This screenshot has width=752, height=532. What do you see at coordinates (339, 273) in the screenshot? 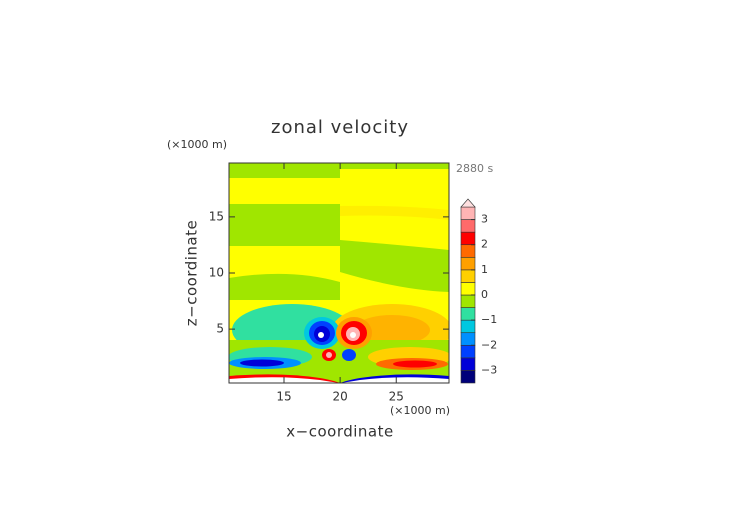
I see `contour-field` at bounding box center [339, 273].